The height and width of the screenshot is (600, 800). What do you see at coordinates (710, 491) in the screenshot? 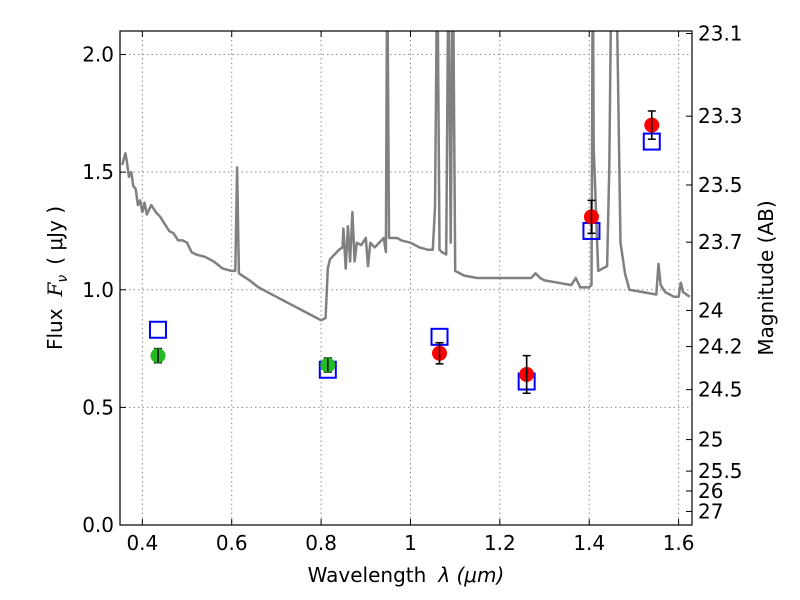
I see `mag-tick-label: 26` at bounding box center [710, 491].